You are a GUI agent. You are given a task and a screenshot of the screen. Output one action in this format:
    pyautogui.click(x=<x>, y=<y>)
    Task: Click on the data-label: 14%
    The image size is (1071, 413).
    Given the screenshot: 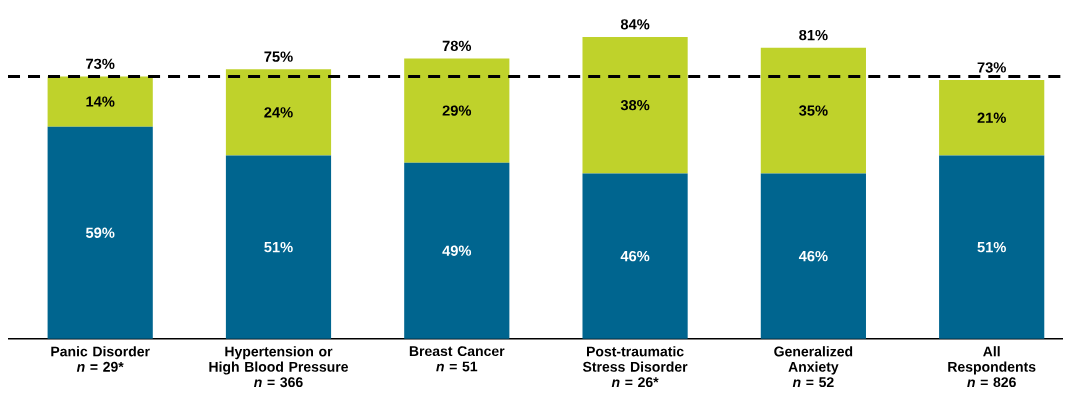 What is the action you would take?
    pyautogui.click(x=100, y=101)
    